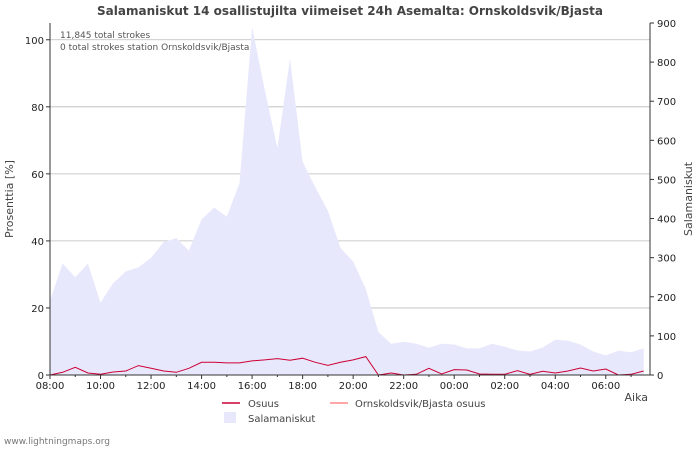  I want to click on legend-label-station-osuus: Ornskoldsvik/Bjasta osuus, so click(420, 404).